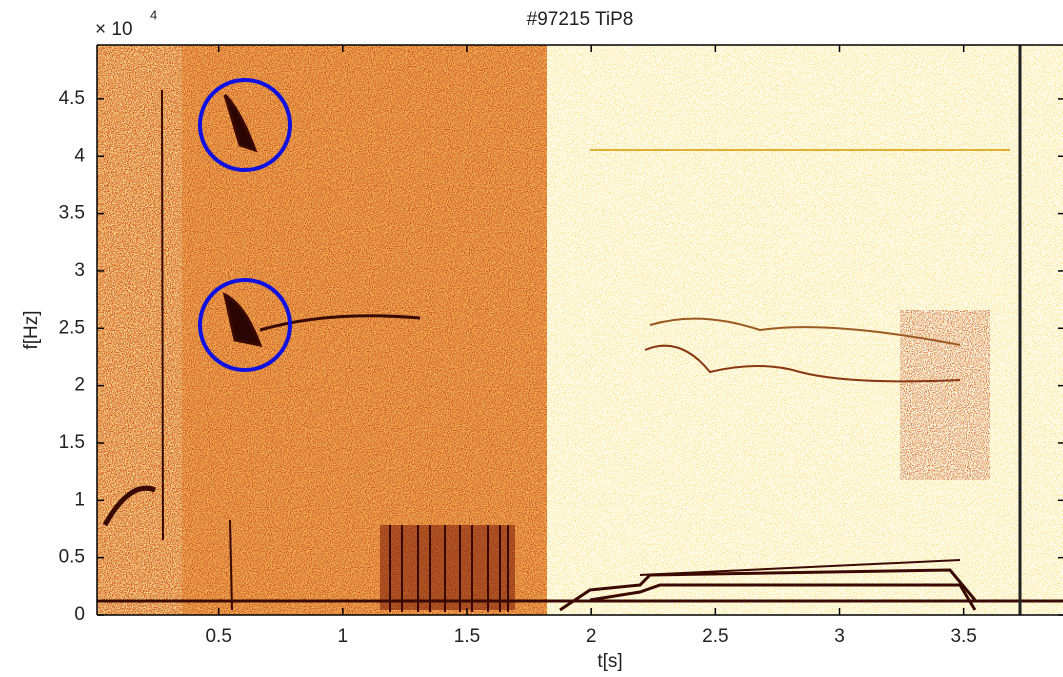  What do you see at coordinates (467, 636) in the screenshot?
I see `x-tick-label: 1.5` at bounding box center [467, 636].